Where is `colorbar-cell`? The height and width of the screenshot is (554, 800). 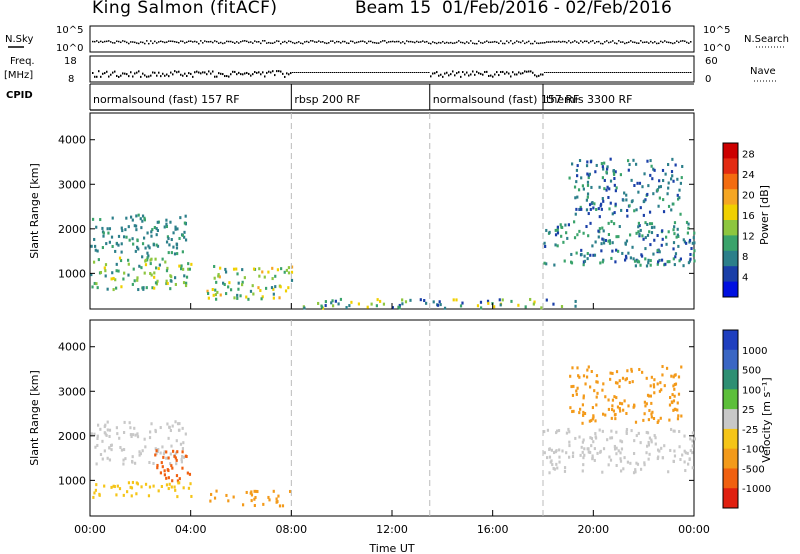 colorbar-cell is located at coordinates (730, 181).